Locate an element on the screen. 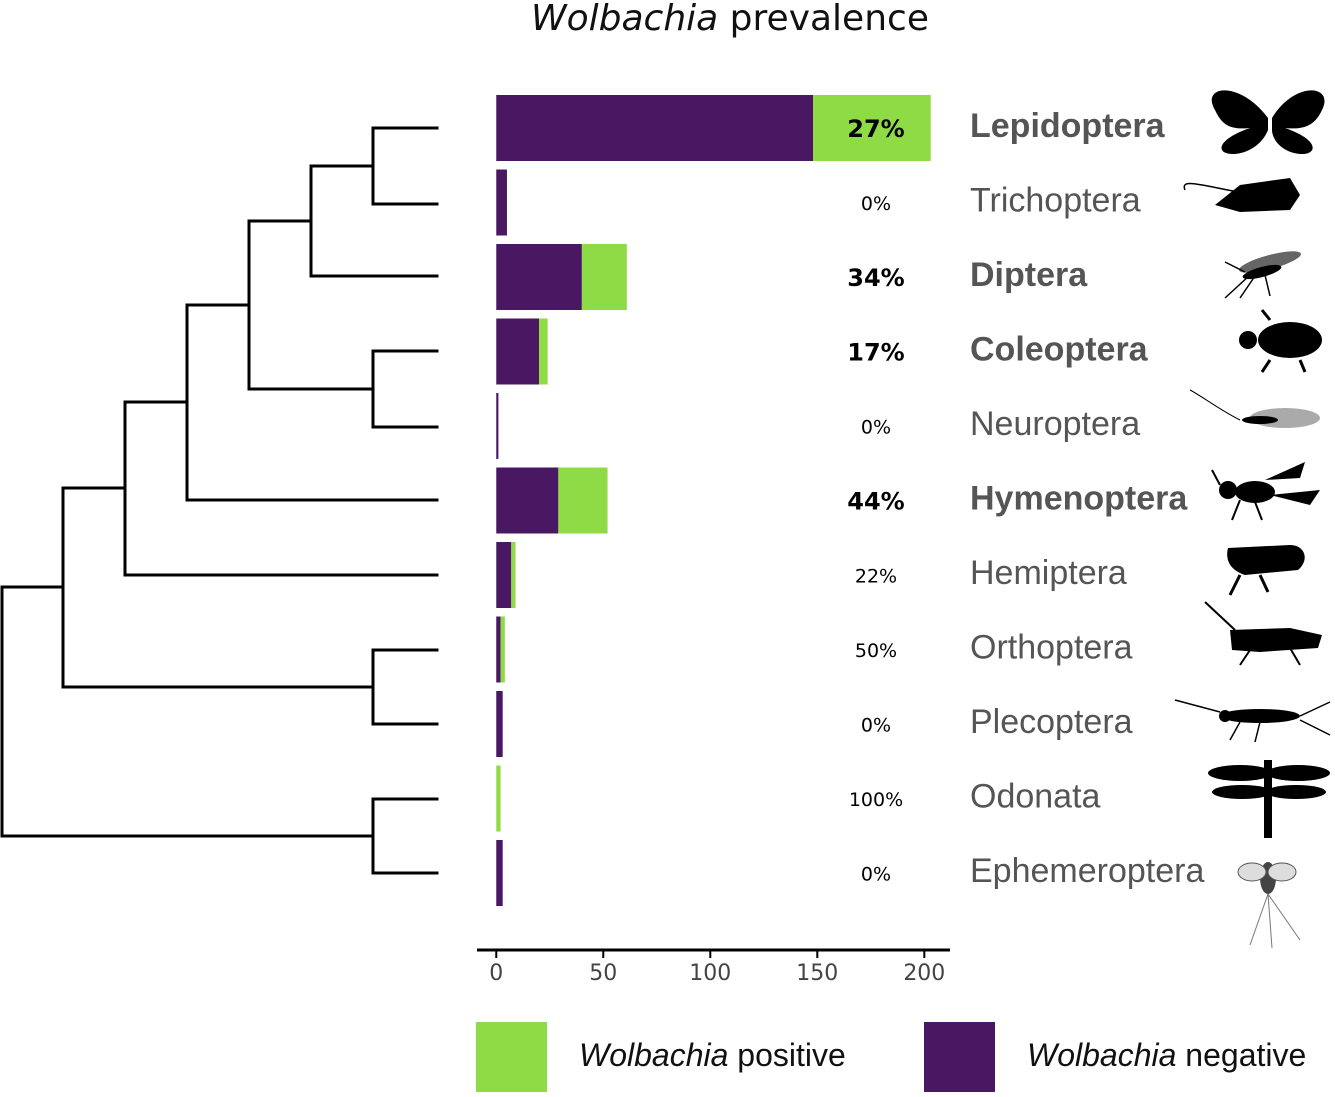 The width and height of the screenshot is (1335, 1097). category-label: Ephemeroptera is located at coordinates (1087, 871).